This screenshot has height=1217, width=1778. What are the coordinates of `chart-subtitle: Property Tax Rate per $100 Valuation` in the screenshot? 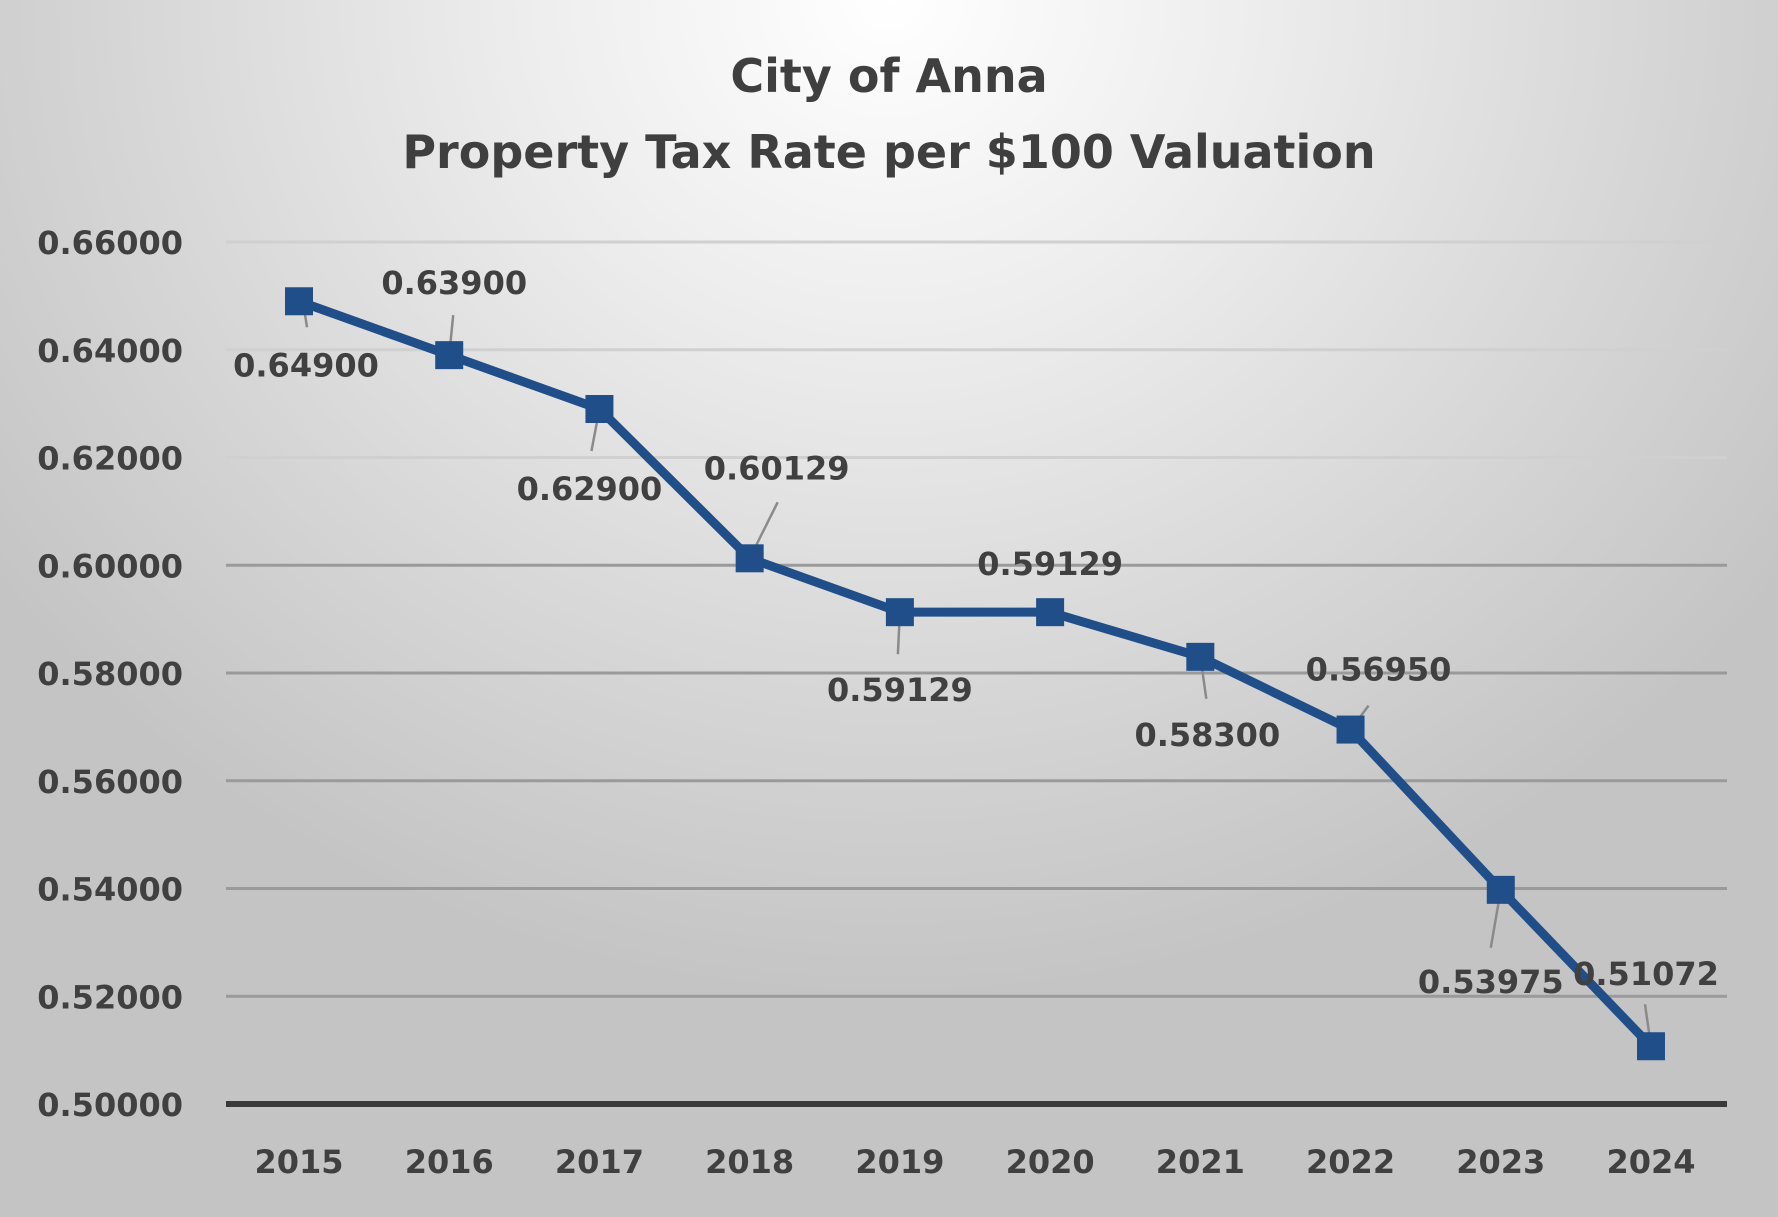 It's located at (888, 152).